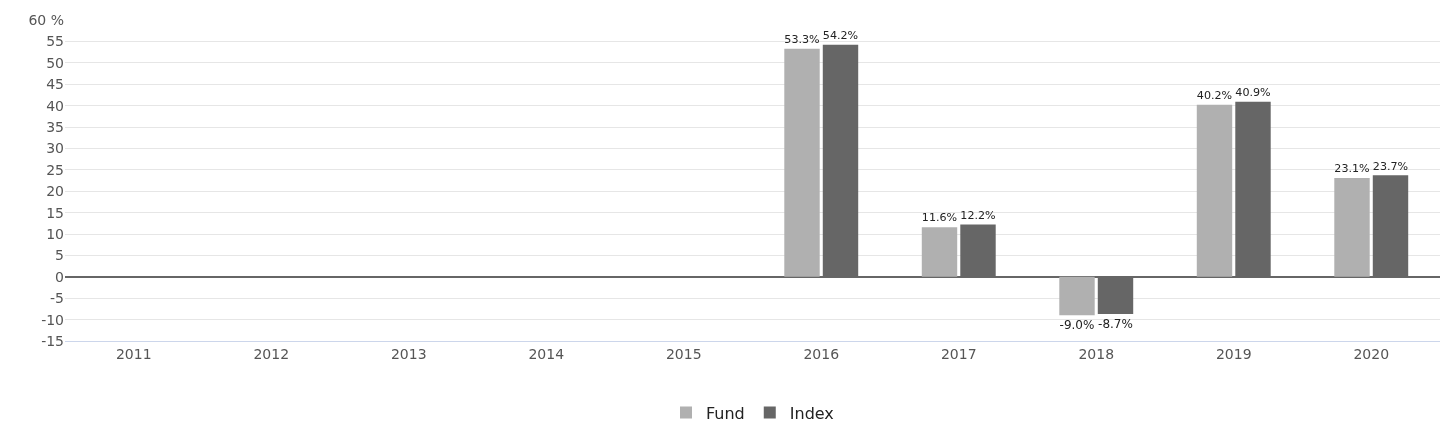 The width and height of the screenshot is (1445, 434). Describe the element at coordinates (133, 353) in the screenshot. I see `x-tick-label: 2011` at that location.